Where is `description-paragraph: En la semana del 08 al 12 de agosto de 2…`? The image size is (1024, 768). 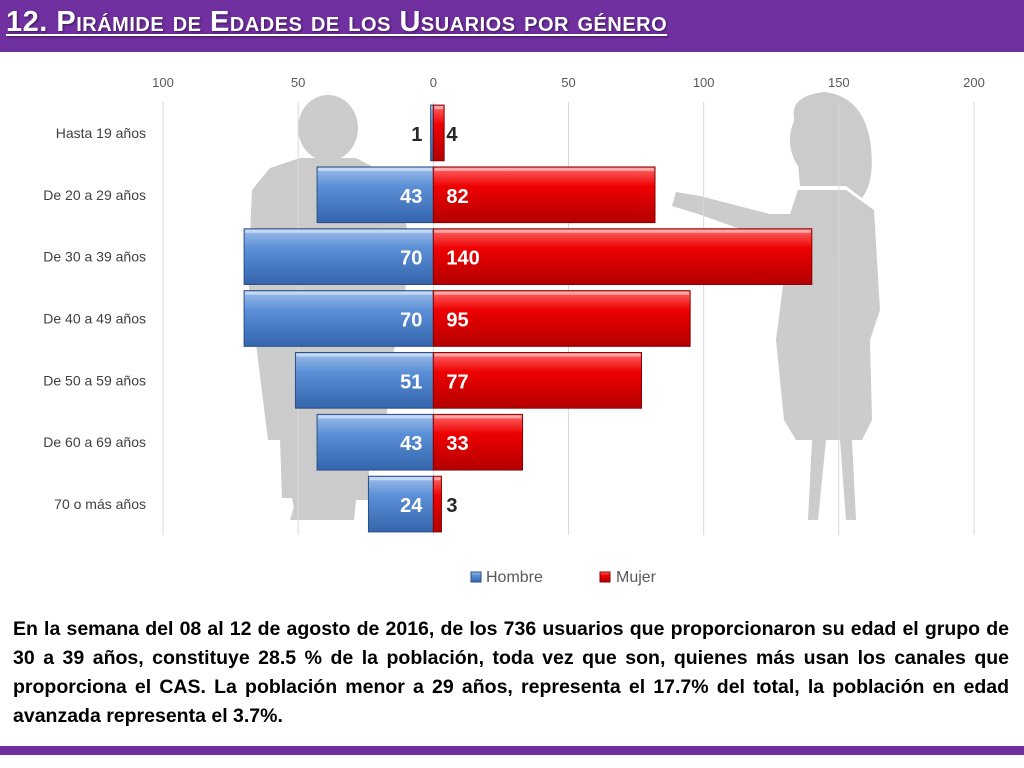 description-paragraph: En la semana del 08 al 12 de agosto de 2… is located at coordinates (511, 672).